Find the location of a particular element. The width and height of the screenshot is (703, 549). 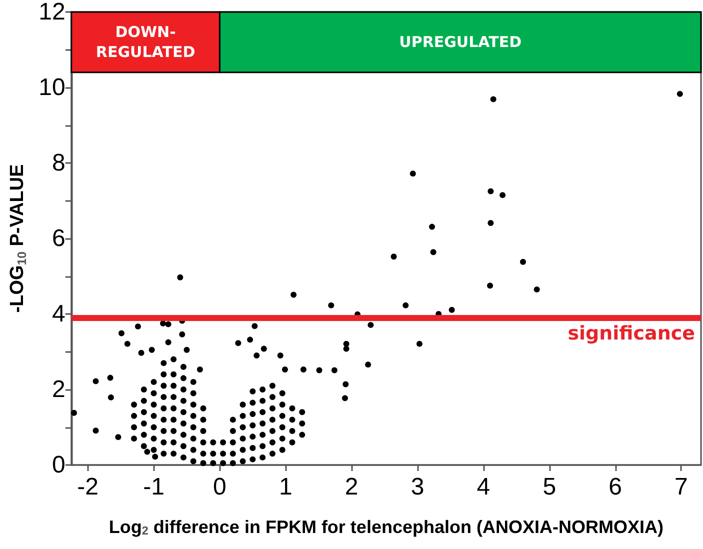

y-tick-label: 12 is located at coordinates (52, 13).